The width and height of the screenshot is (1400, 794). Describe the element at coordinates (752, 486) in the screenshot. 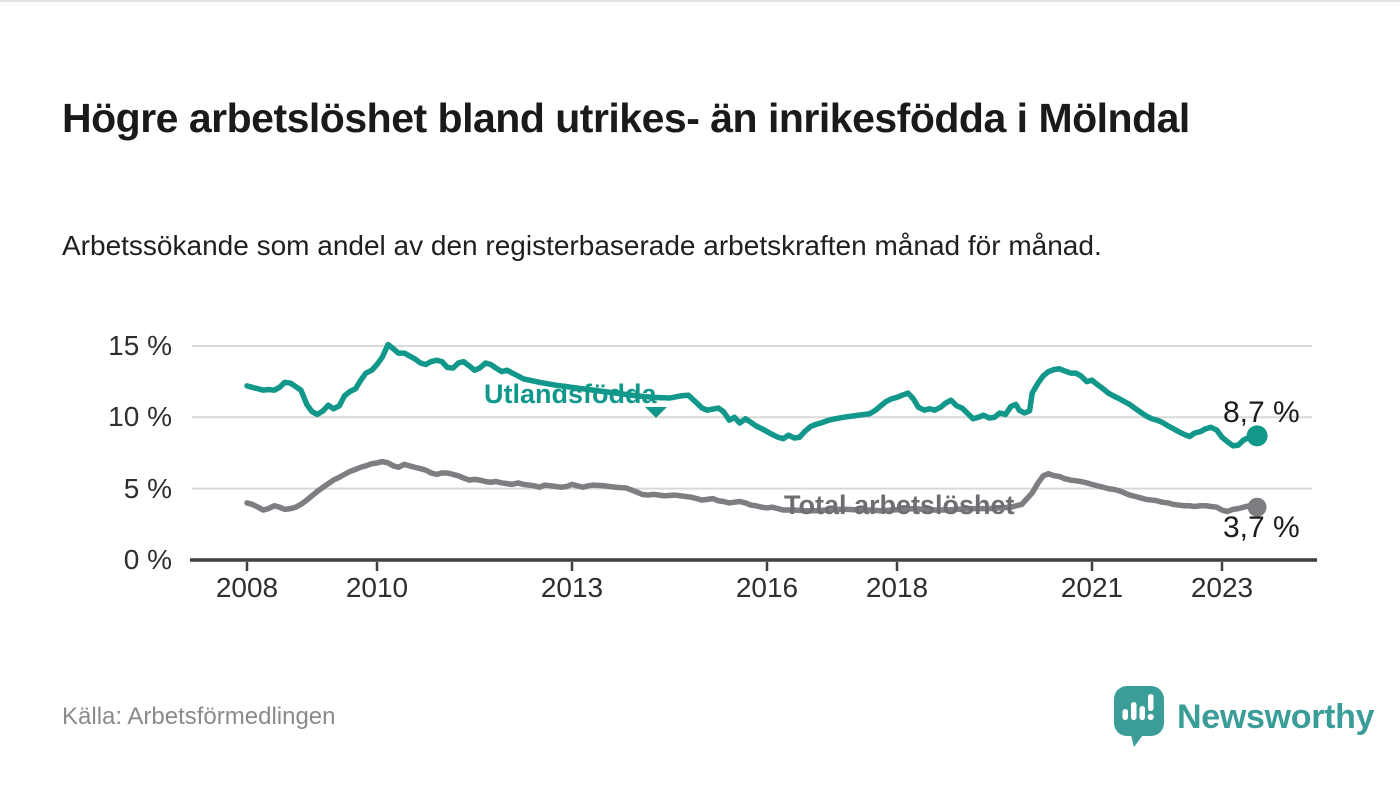

I see `series-line-total` at that location.